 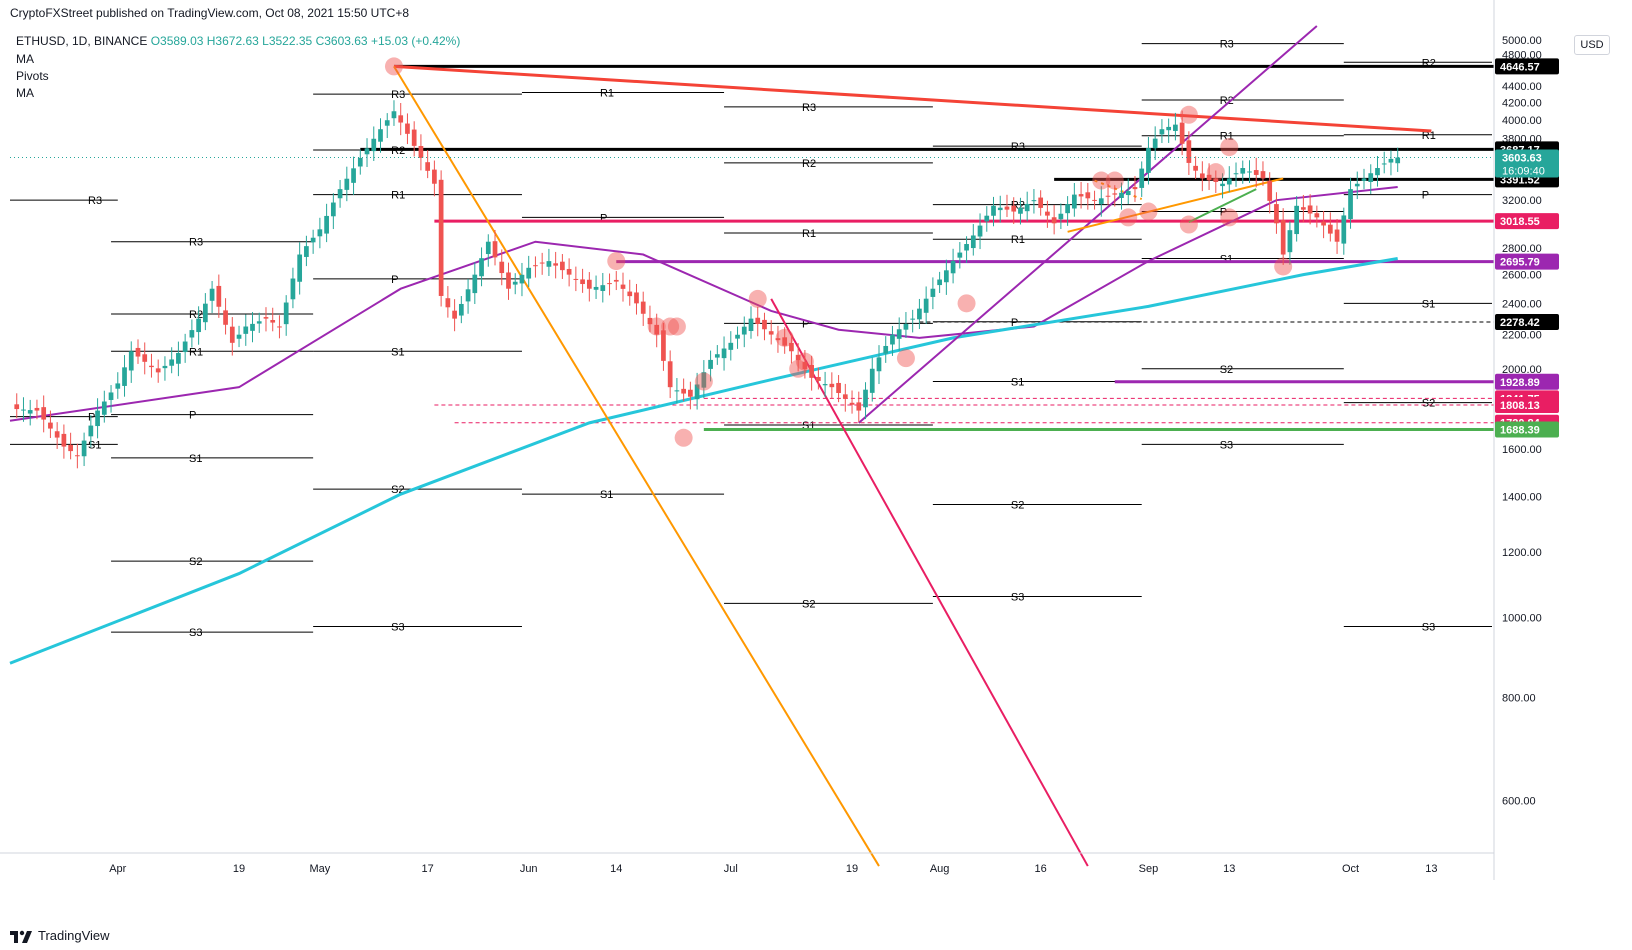 I want to click on level-price-text: 1808.13, so click(x=1520, y=406).